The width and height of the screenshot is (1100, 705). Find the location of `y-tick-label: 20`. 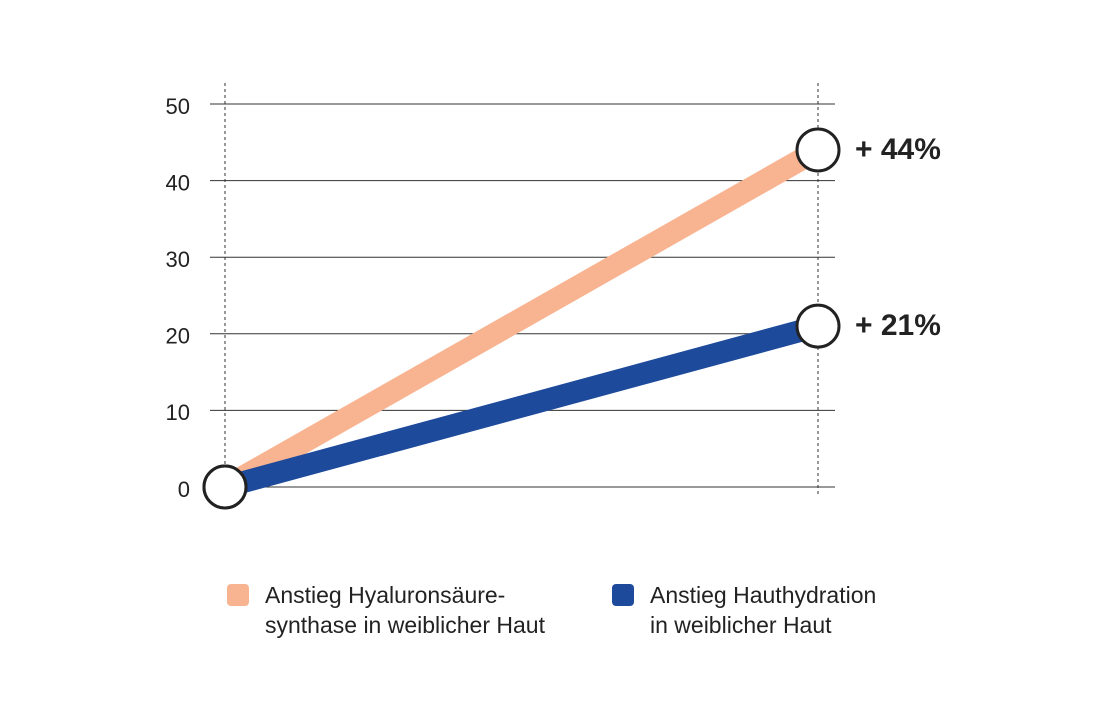

y-tick-label: 20 is located at coordinates (178, 336).